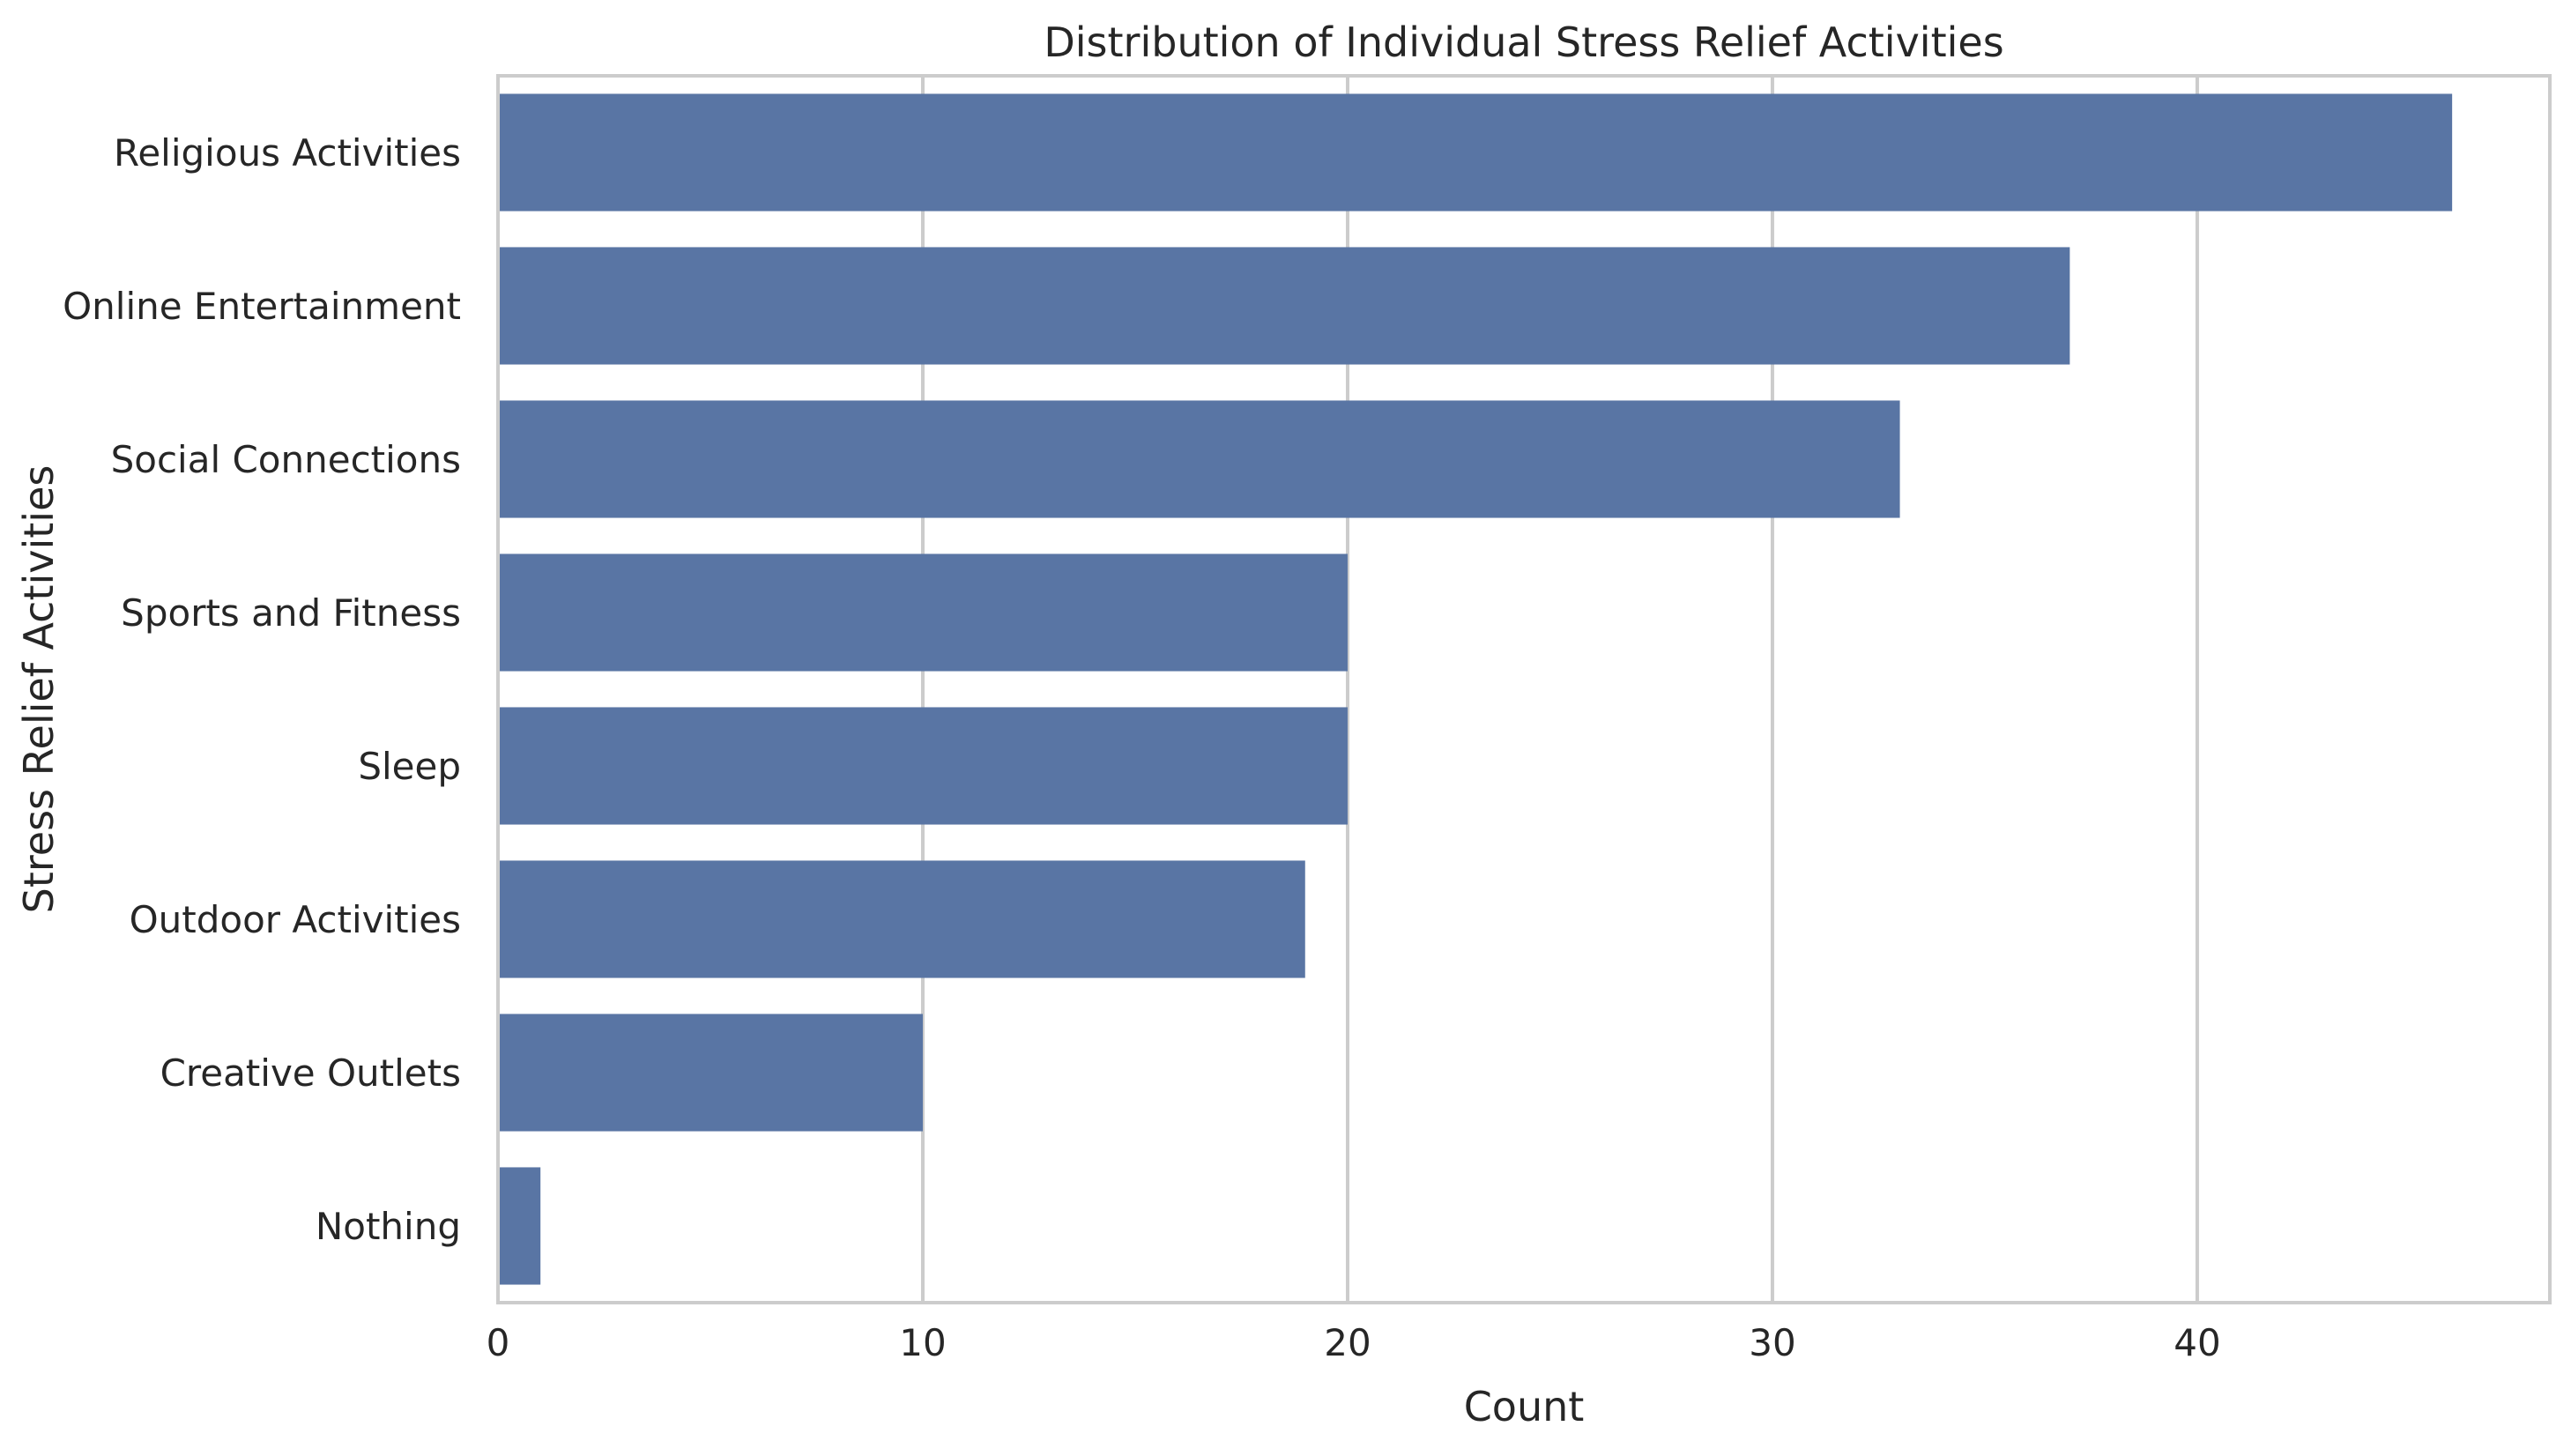 The height and width of the screenshot is (1456, 2571). What do you see at coordinates (295, 919) in the screenshot?
I see `y-tick-label: Outdoor Activities` at bounding box center [295, 919].